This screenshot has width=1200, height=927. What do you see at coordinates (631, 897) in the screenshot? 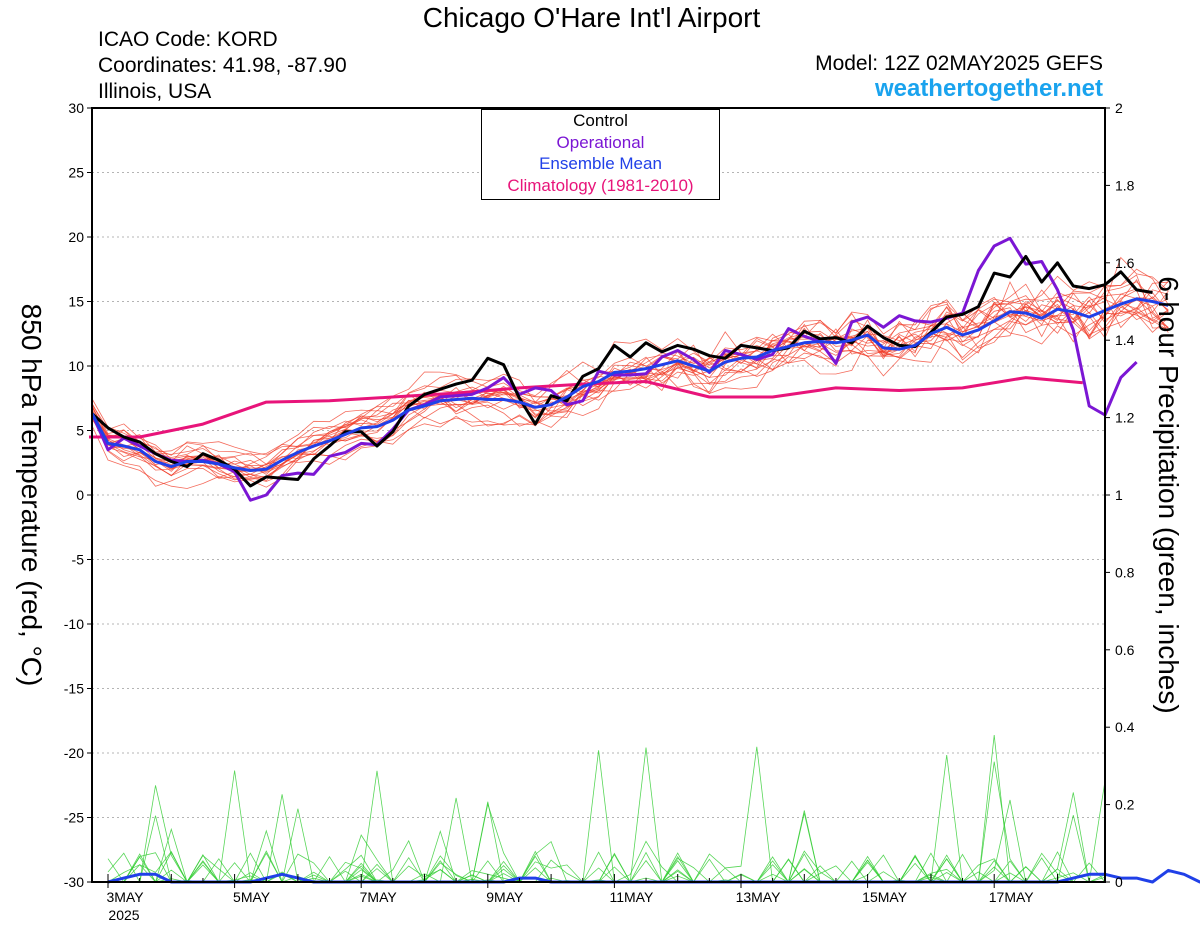
I see `x-tick-label: 11MAY` at bounding box center [631, 897].